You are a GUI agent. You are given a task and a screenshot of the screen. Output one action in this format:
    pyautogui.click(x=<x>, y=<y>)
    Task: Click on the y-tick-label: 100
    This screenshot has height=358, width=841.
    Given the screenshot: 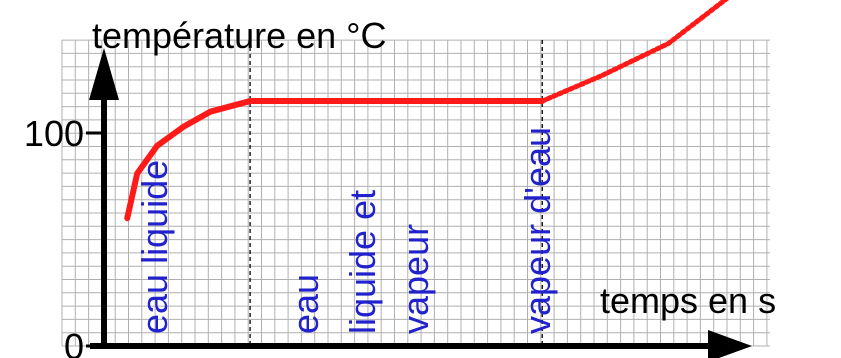 What is the action you would take?
    pyautogui.click(x=54, y=133)
    